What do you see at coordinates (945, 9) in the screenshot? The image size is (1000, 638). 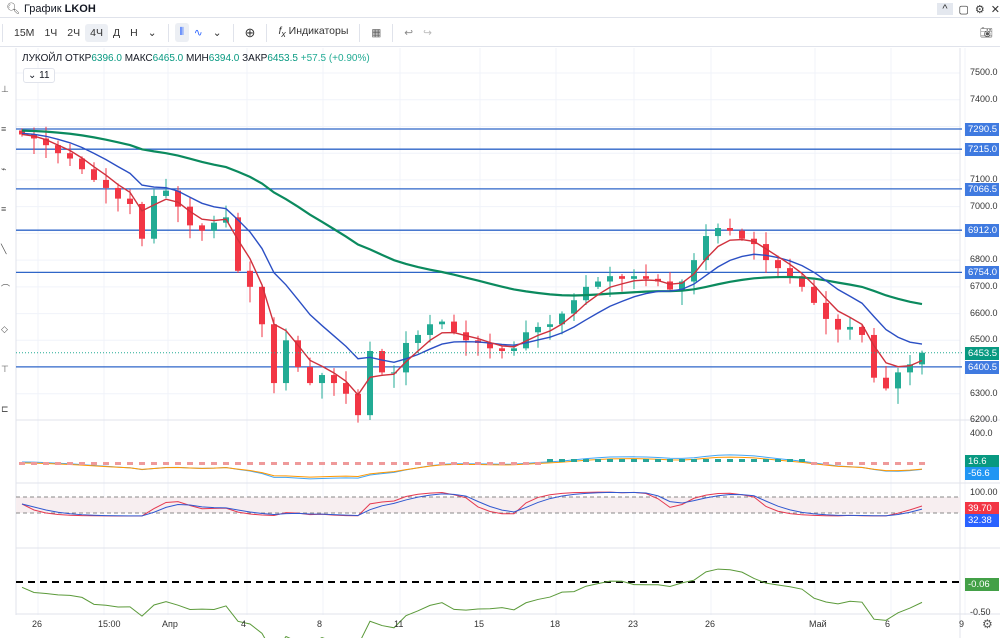 I see `collapse-button: ^` at bounding box center [945, 9].